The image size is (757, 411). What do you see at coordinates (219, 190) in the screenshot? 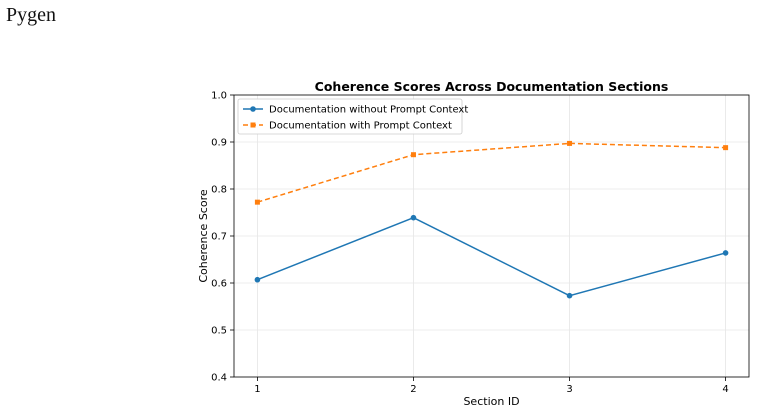
I see `y-tick-label: 0.8` at bounding box center [219, 190].